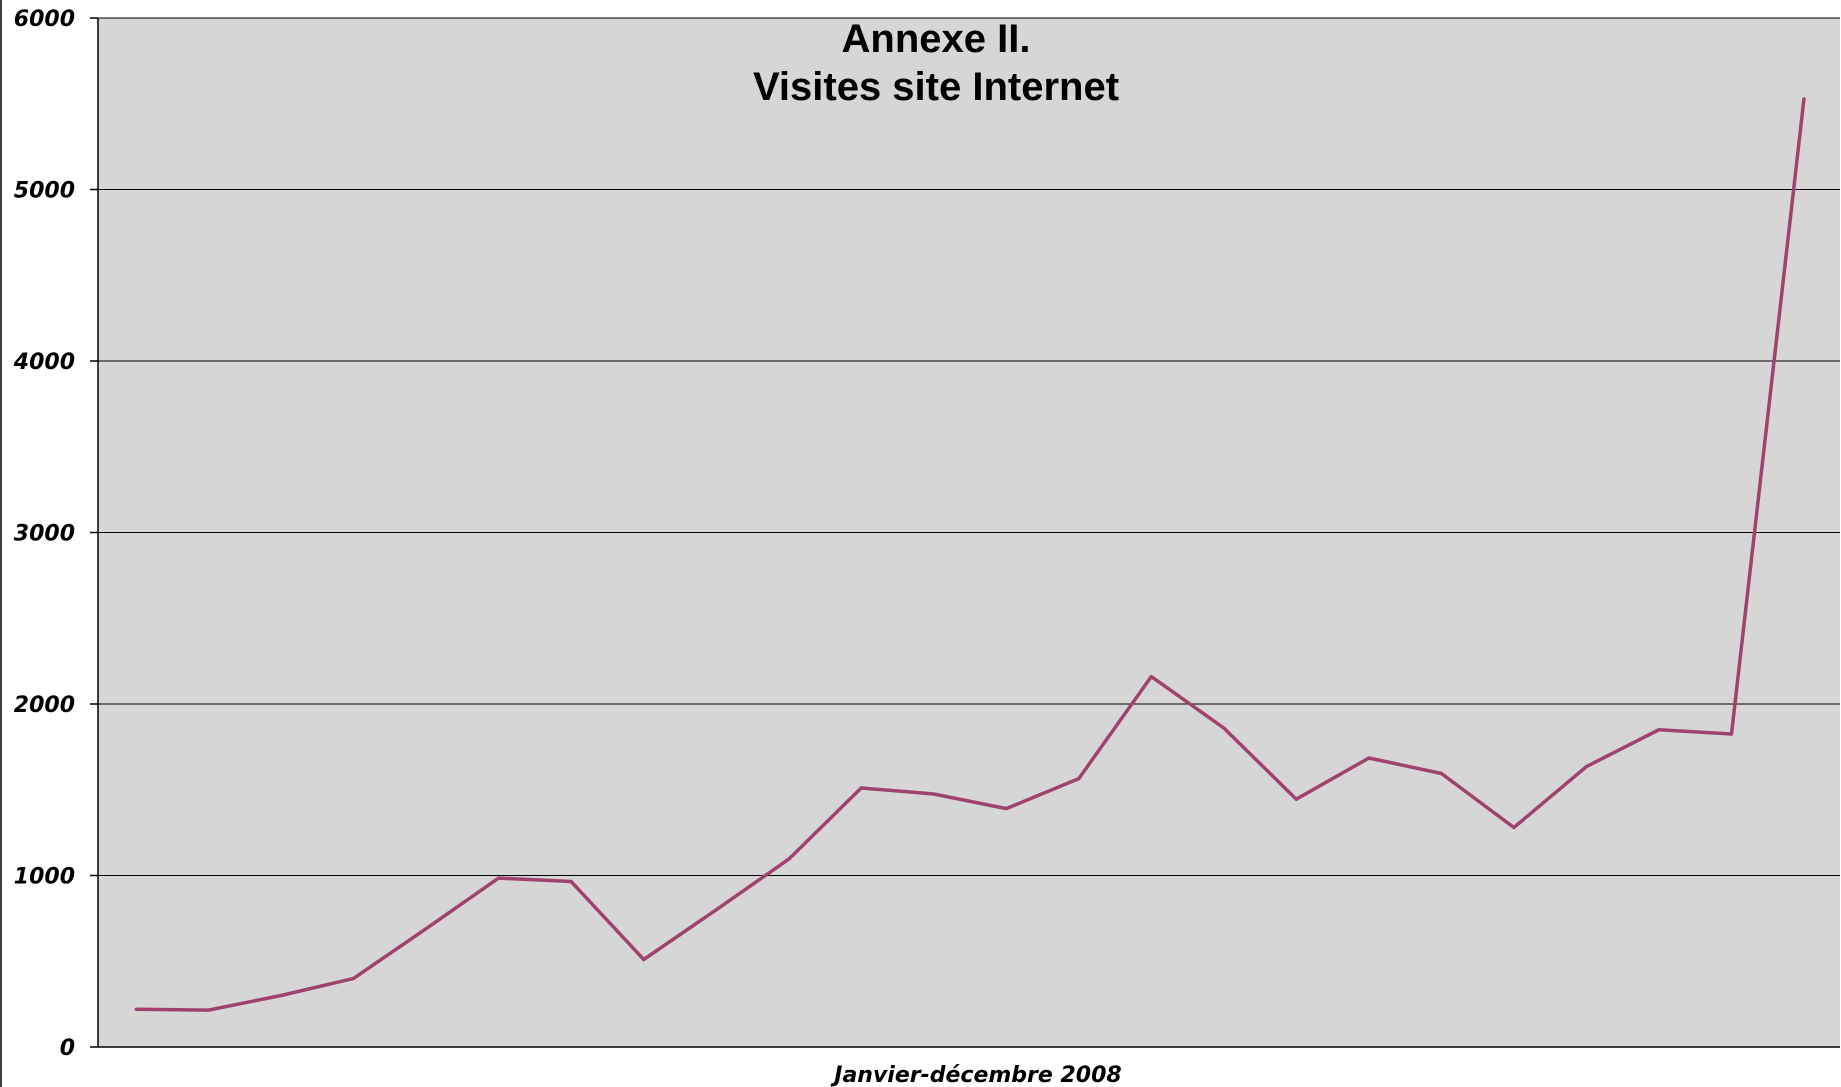 This screenshot has height=1087, width=1841. What do you see at coordinates (936, 87) in the screenshot?
I see `chart-title-line-2: Visites site Internet` at bounding box center [936, 87].